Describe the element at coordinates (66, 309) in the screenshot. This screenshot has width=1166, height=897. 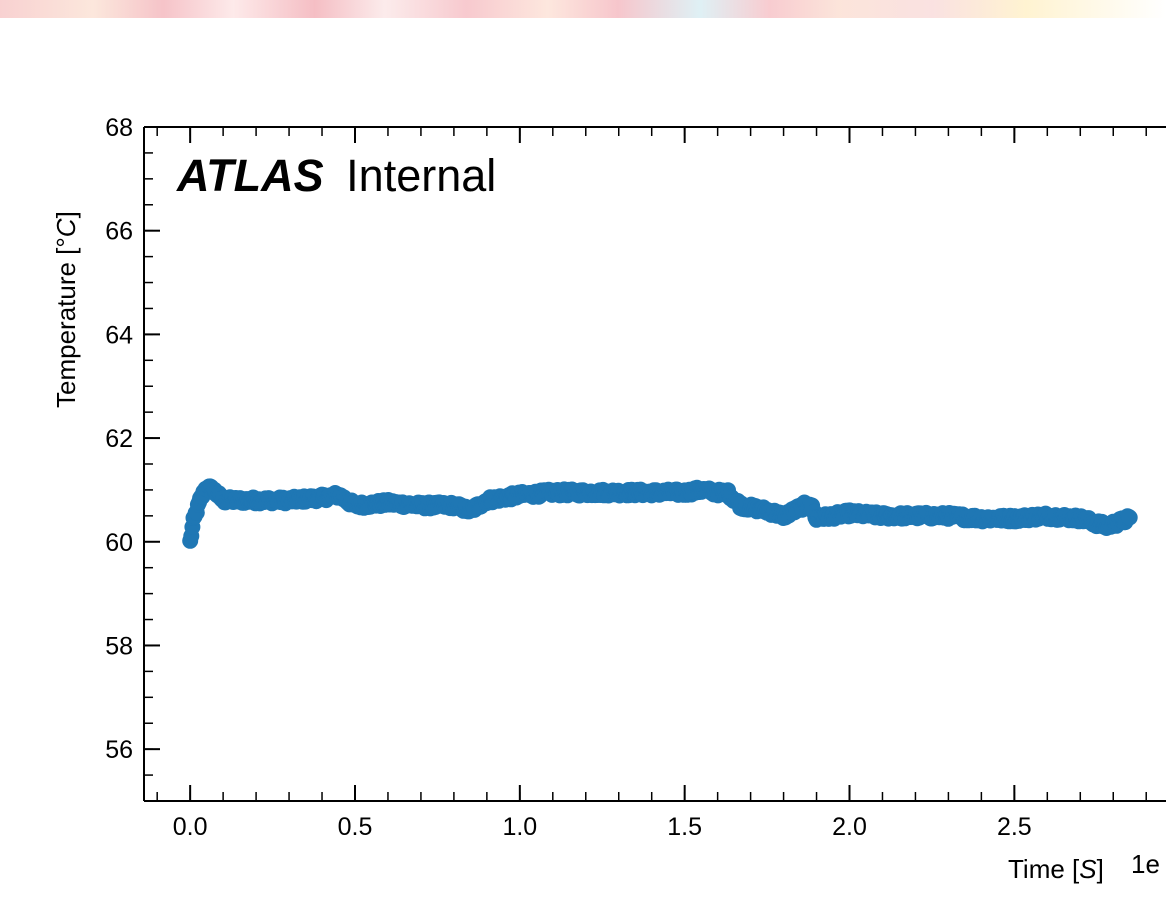
I see `y-axis-title: Temperature [°C]` at that location.